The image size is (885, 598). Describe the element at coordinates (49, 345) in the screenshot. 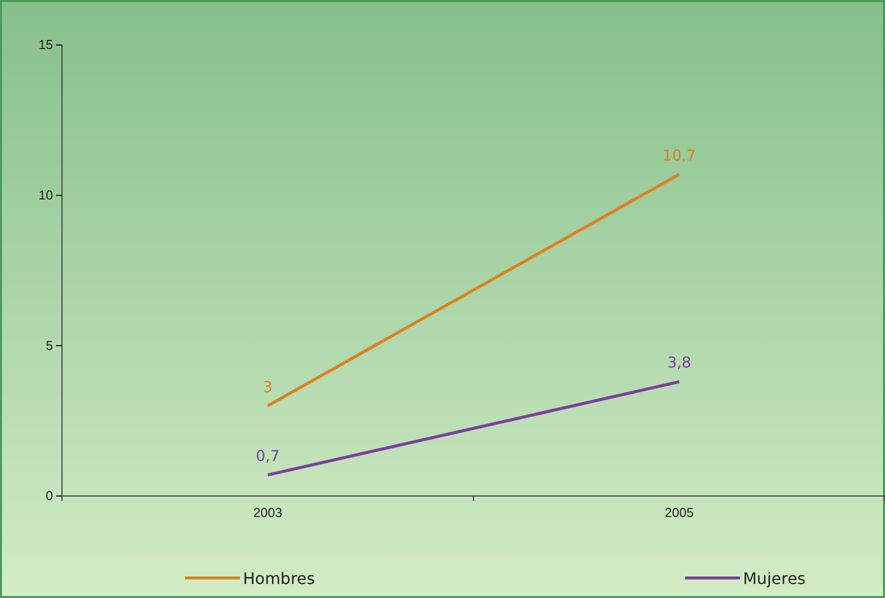

I see `y-tick-label: 5` at that location.